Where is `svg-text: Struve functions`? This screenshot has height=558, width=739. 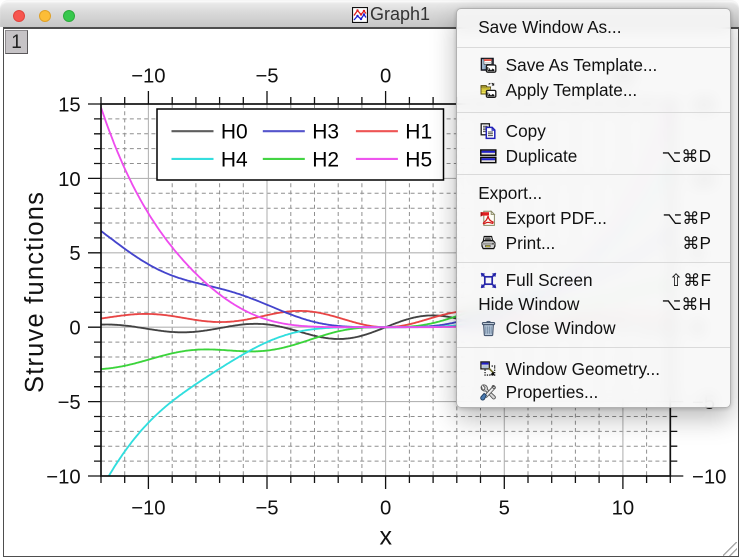
svg-text: Struve functions is located at coordinates (35, 292).